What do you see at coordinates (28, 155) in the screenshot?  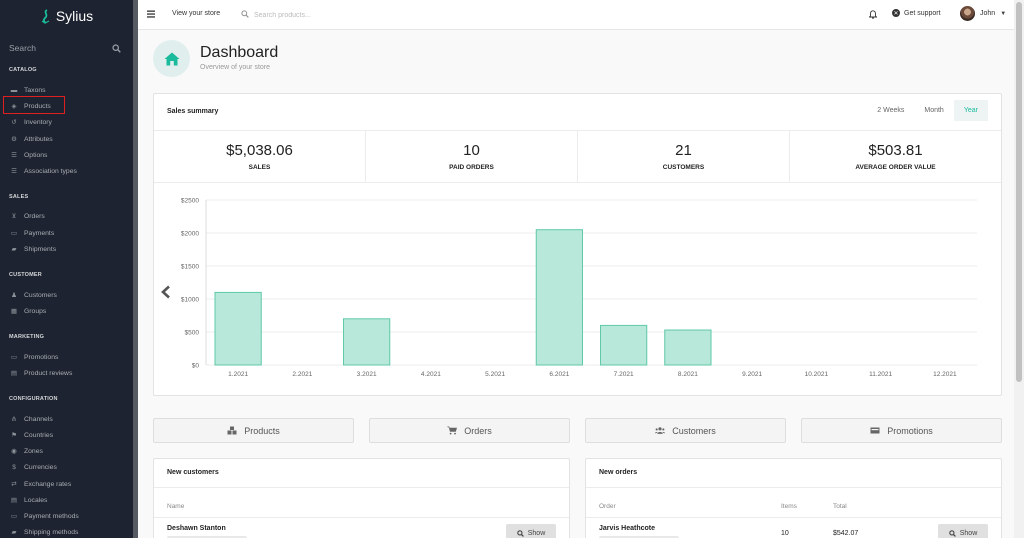 I see `sidebar-item-options: ☰ Options` at bounding box center [28, 155].